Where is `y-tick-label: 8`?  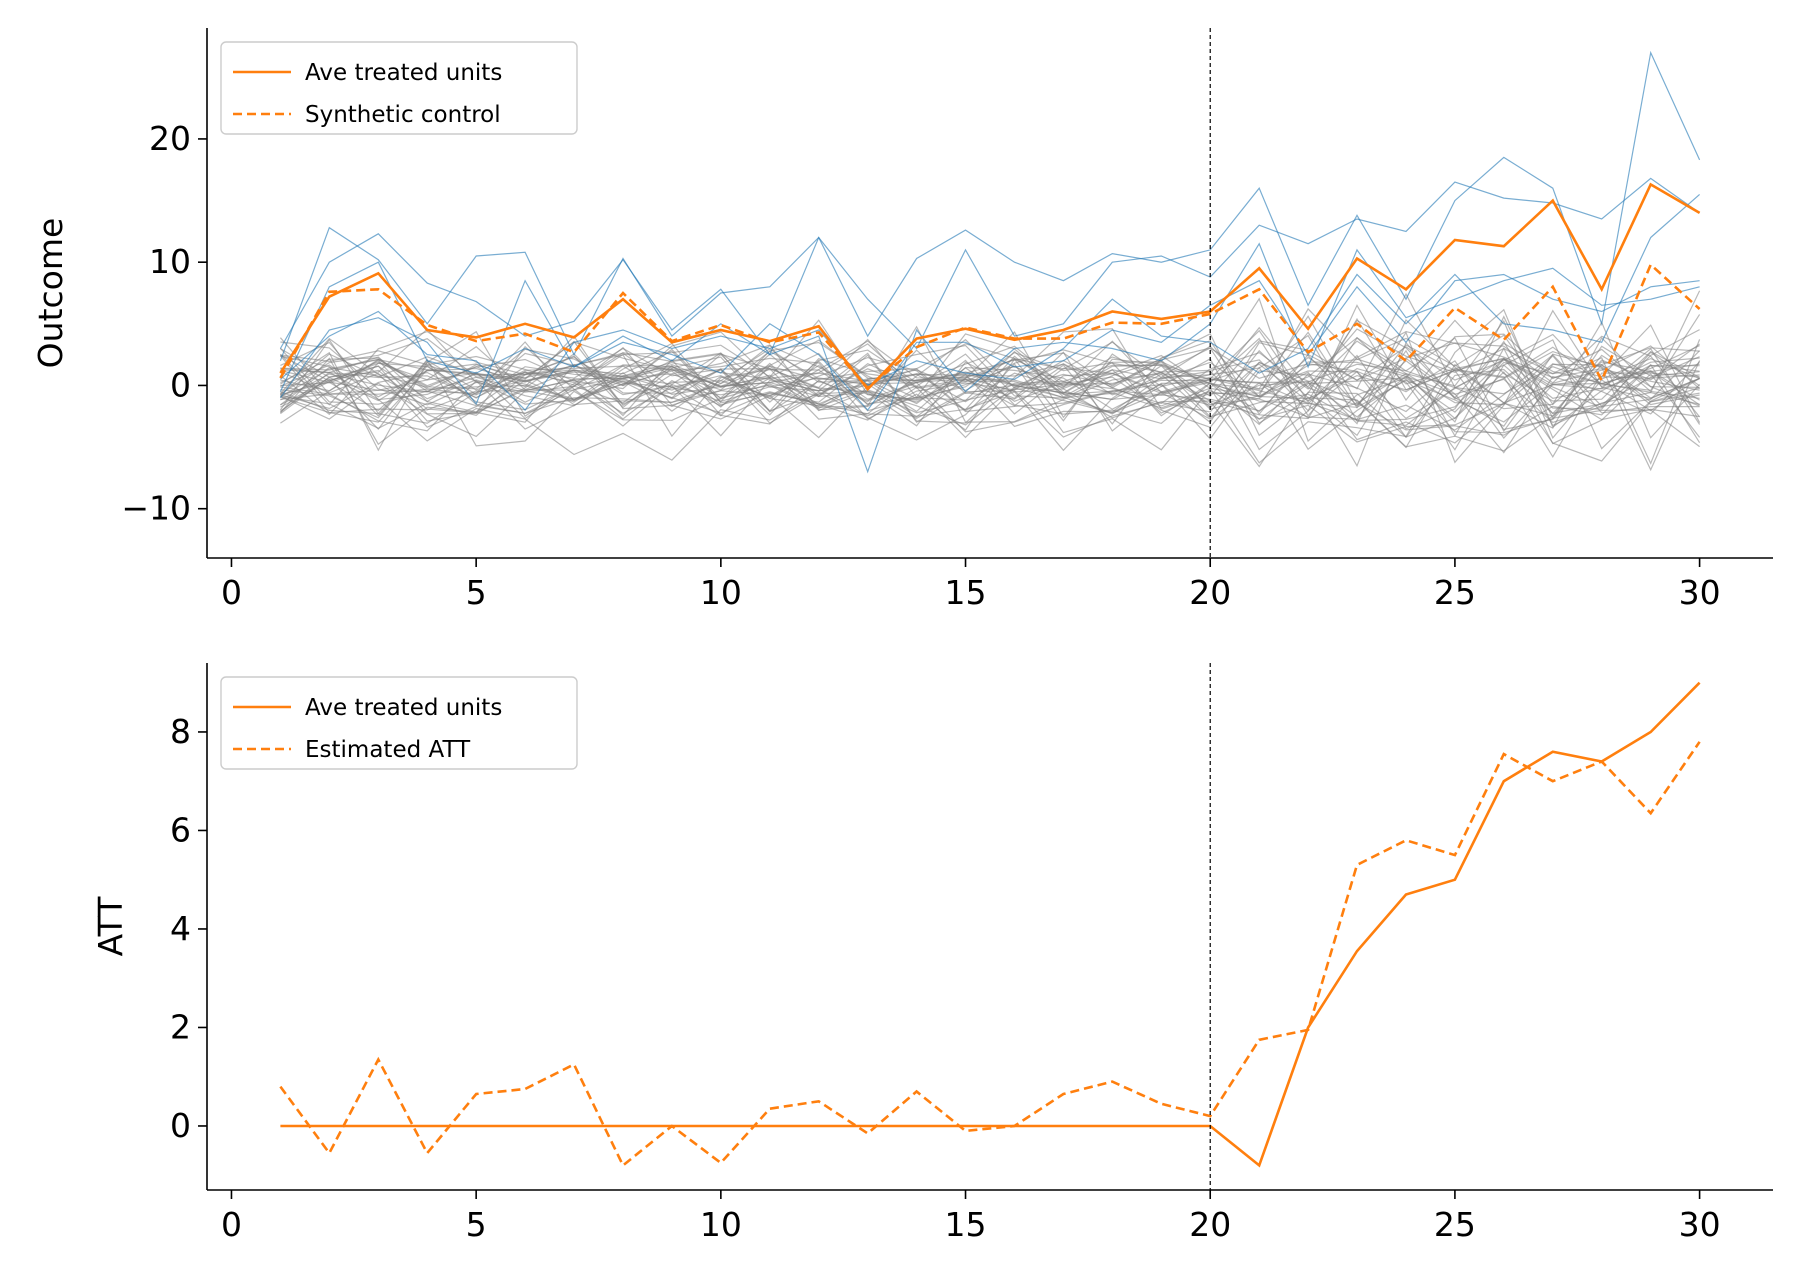
y-tick-label: 8 is located at coordinates (180, 731).